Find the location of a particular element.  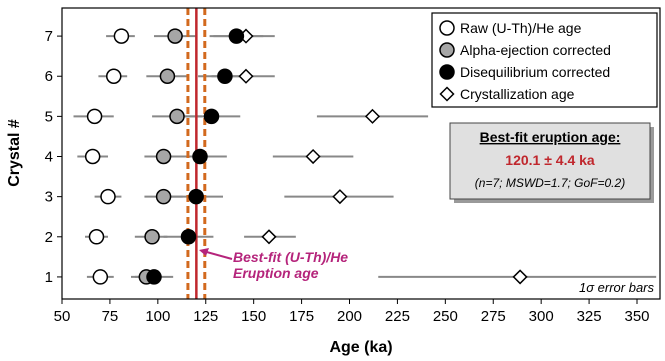

annotation-arrow is located at coordinates (217, 255).